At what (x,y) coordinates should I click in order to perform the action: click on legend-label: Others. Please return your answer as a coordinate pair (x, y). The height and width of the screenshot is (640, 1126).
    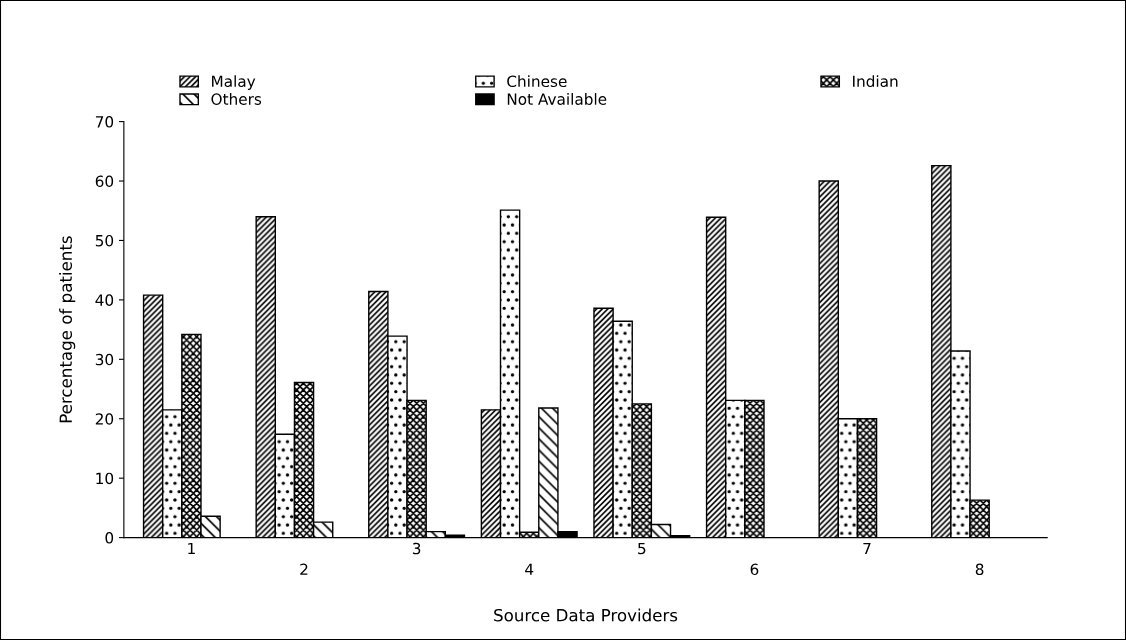
    Looking at the image, I should click on (236, 99).